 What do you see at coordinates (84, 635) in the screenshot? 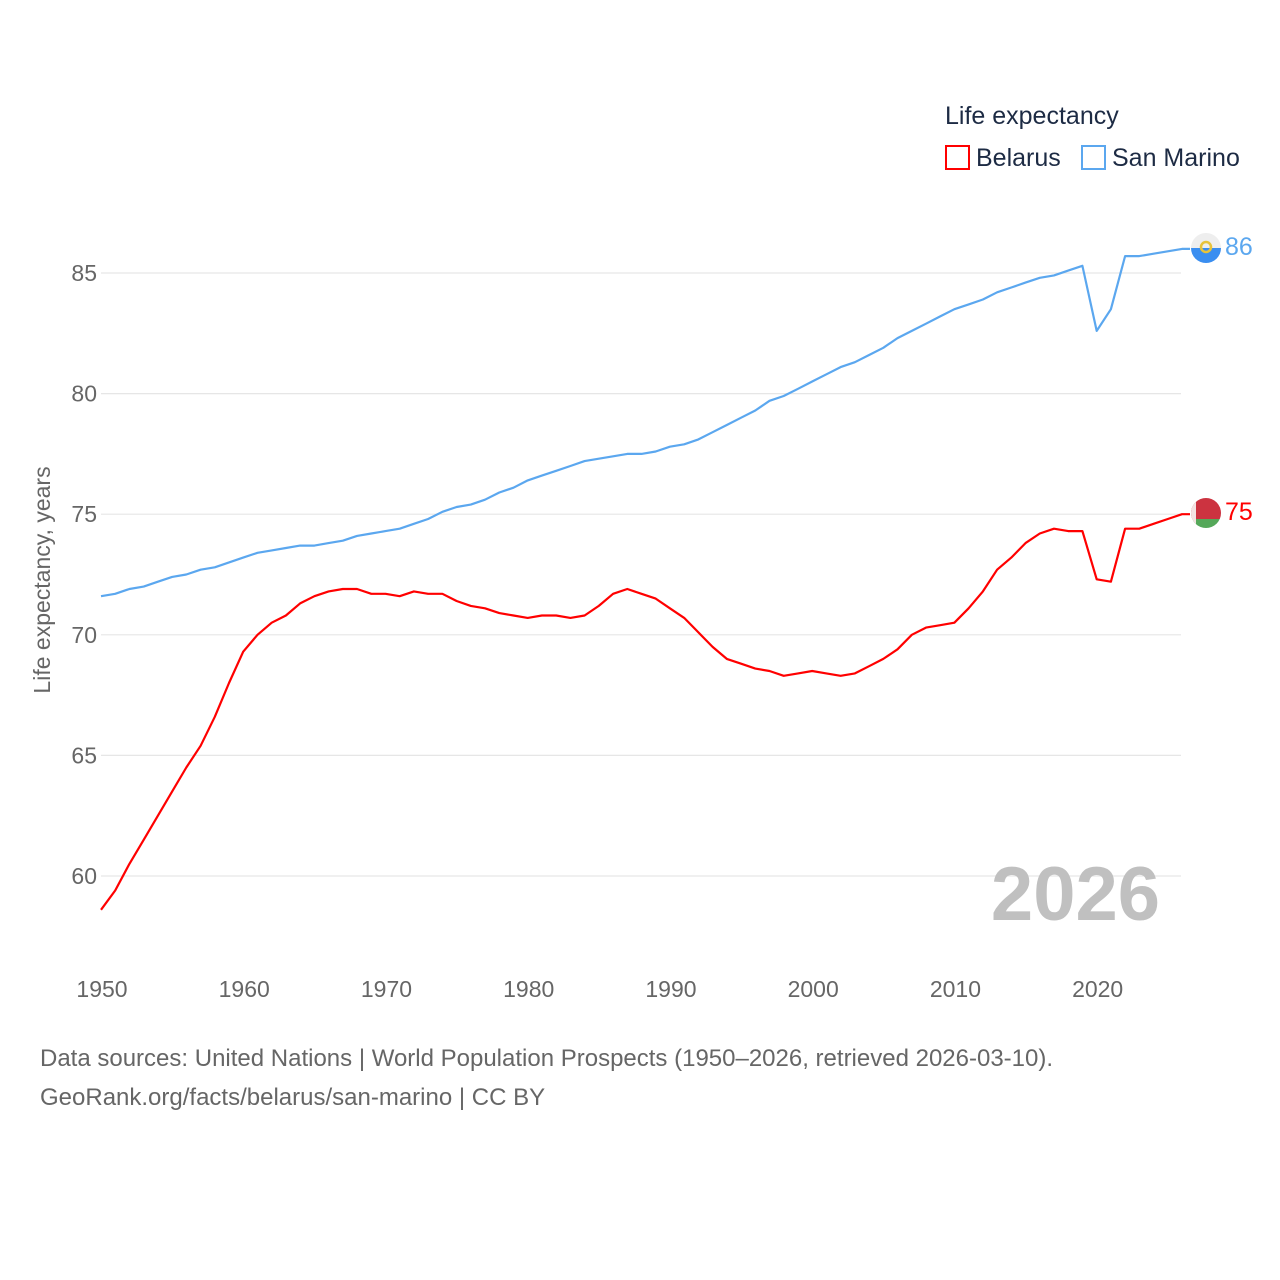
I see `y-tick-label: 70` at bounding box center [84, 635].